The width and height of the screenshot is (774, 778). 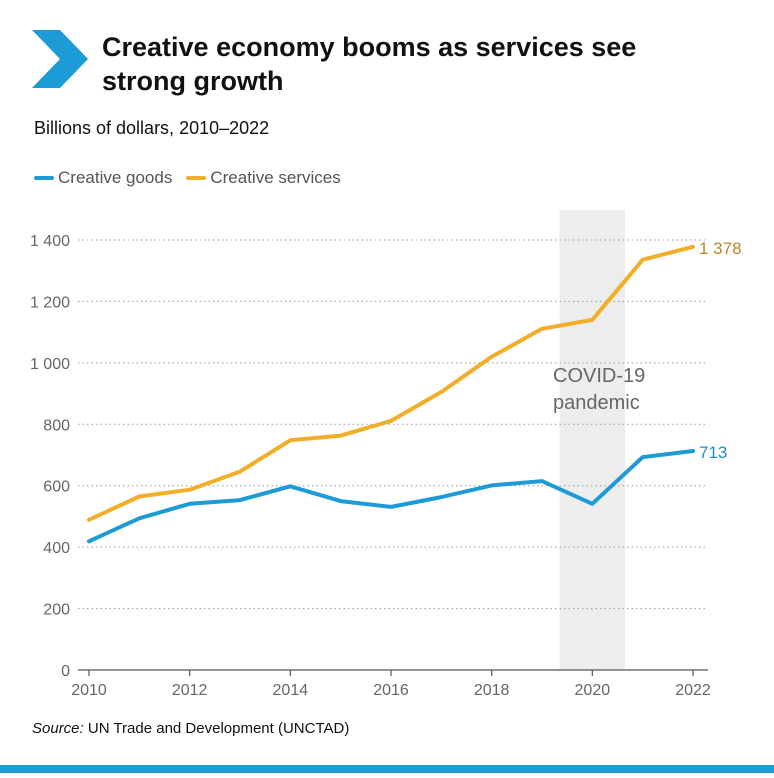 I want to click on legend-swatch-services, so click(x=196, y=178).